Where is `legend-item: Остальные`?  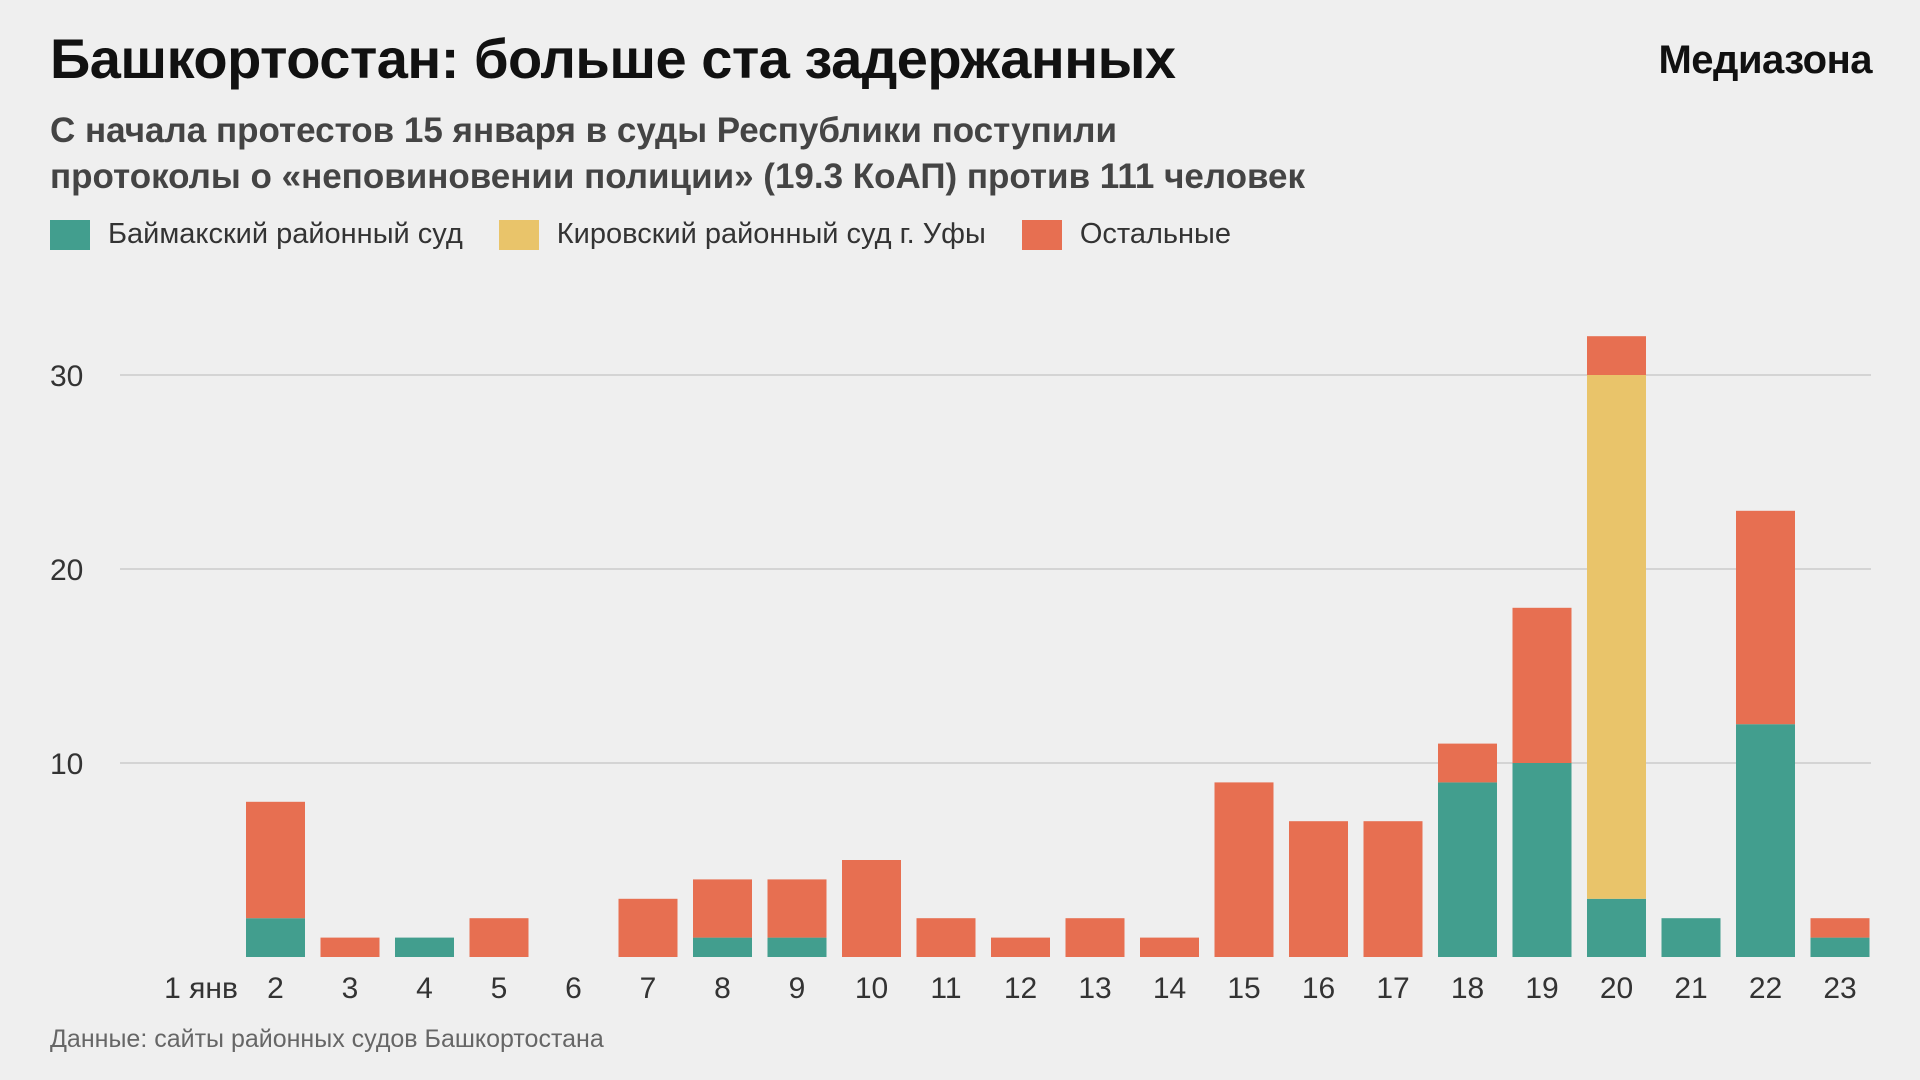
legend-item: Остальные is located at coordinates (1126, 234).